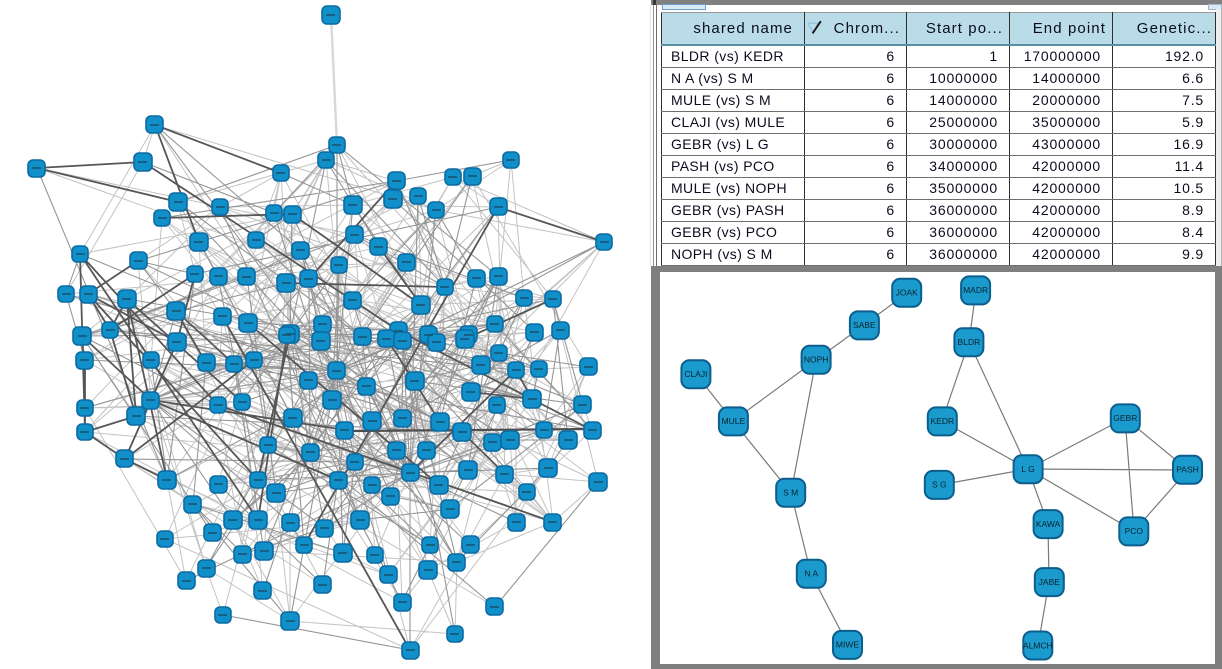 The width and height of the screenshot is (1222, 669). What do you see at coordinates (1038, 645) in the screenshot?
I see `svg-text: ALMCH` at bounding box center [1038, 645].